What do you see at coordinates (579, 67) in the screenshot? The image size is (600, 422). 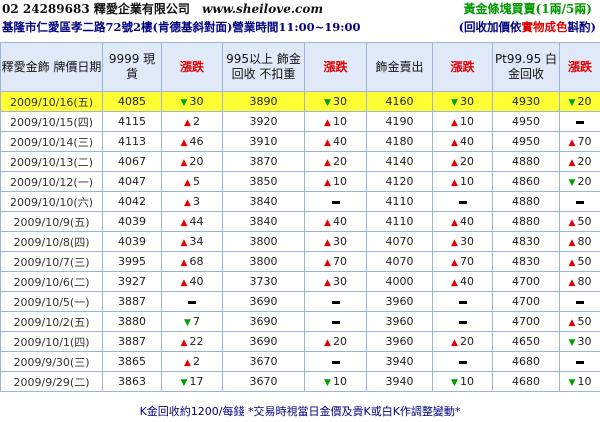 I see `column-header-8: 漲跌` at bounding box center [579, 67].